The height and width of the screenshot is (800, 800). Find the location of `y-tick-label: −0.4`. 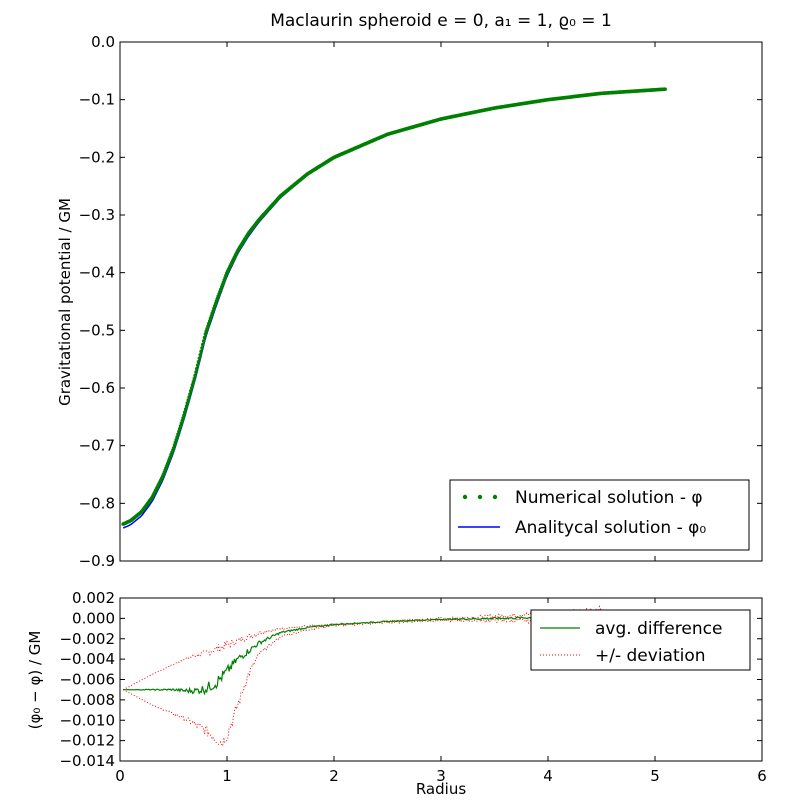

y-tick-label: −0.4 is located at coordinates (97, 273).